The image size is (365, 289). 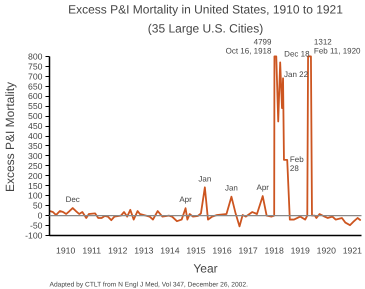 What do you see at coordinates (205, 269) in the screenshot?
I see `x-axis-title: Year` at bounding box center [205, 269].